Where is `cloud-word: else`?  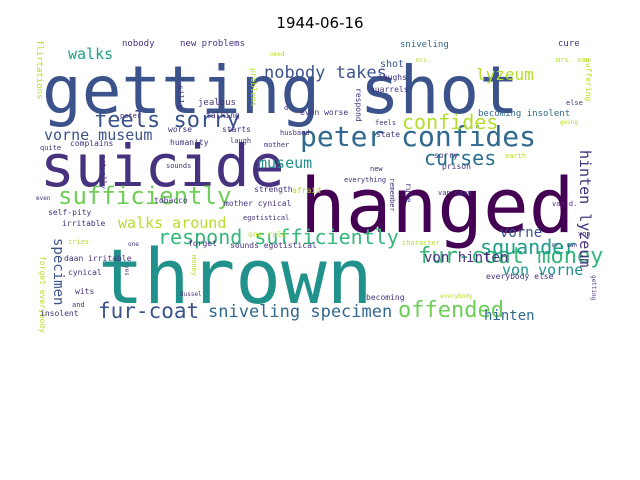
cloud-word: else is located at coordinates (574, 103).